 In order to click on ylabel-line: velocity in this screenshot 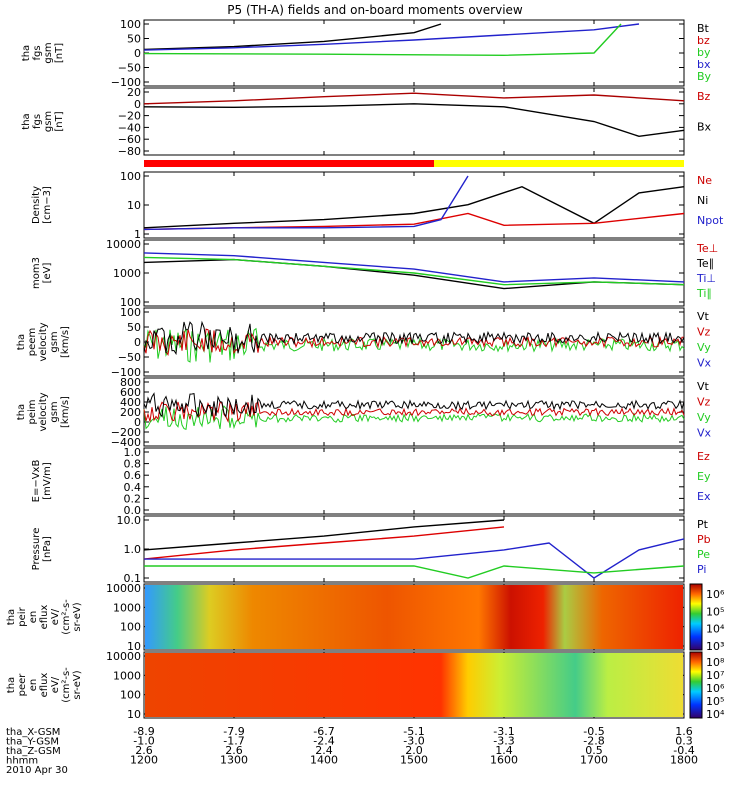, I will do `click(43, 341)`.